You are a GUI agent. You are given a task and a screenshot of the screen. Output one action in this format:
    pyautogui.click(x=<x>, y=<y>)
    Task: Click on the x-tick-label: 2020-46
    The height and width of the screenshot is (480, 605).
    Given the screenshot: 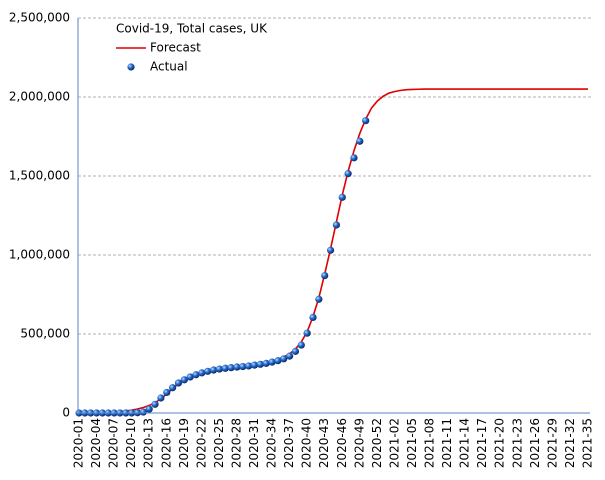 What is the action you would take?
    pyautogui.click(x=342, y=443)
    